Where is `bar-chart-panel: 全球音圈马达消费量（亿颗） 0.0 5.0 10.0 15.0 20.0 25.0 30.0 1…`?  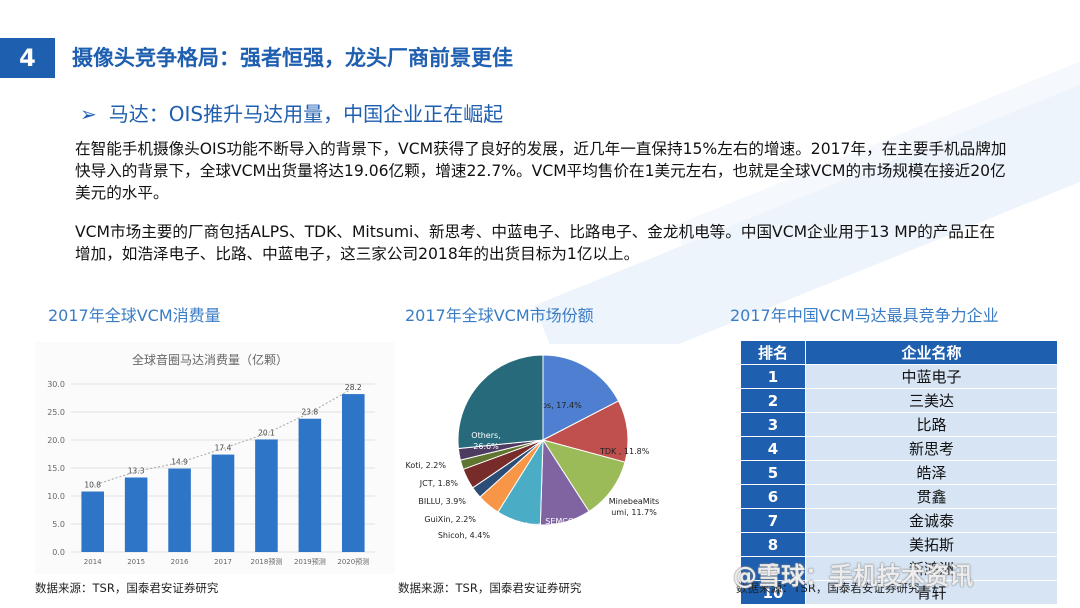 bar-chart-panel: 全球音圈马达消费量（亿颗） 0.0 5.0 10.0 15.0 20.0 25.0 30.0 1… is located at coordinates (215, 458).